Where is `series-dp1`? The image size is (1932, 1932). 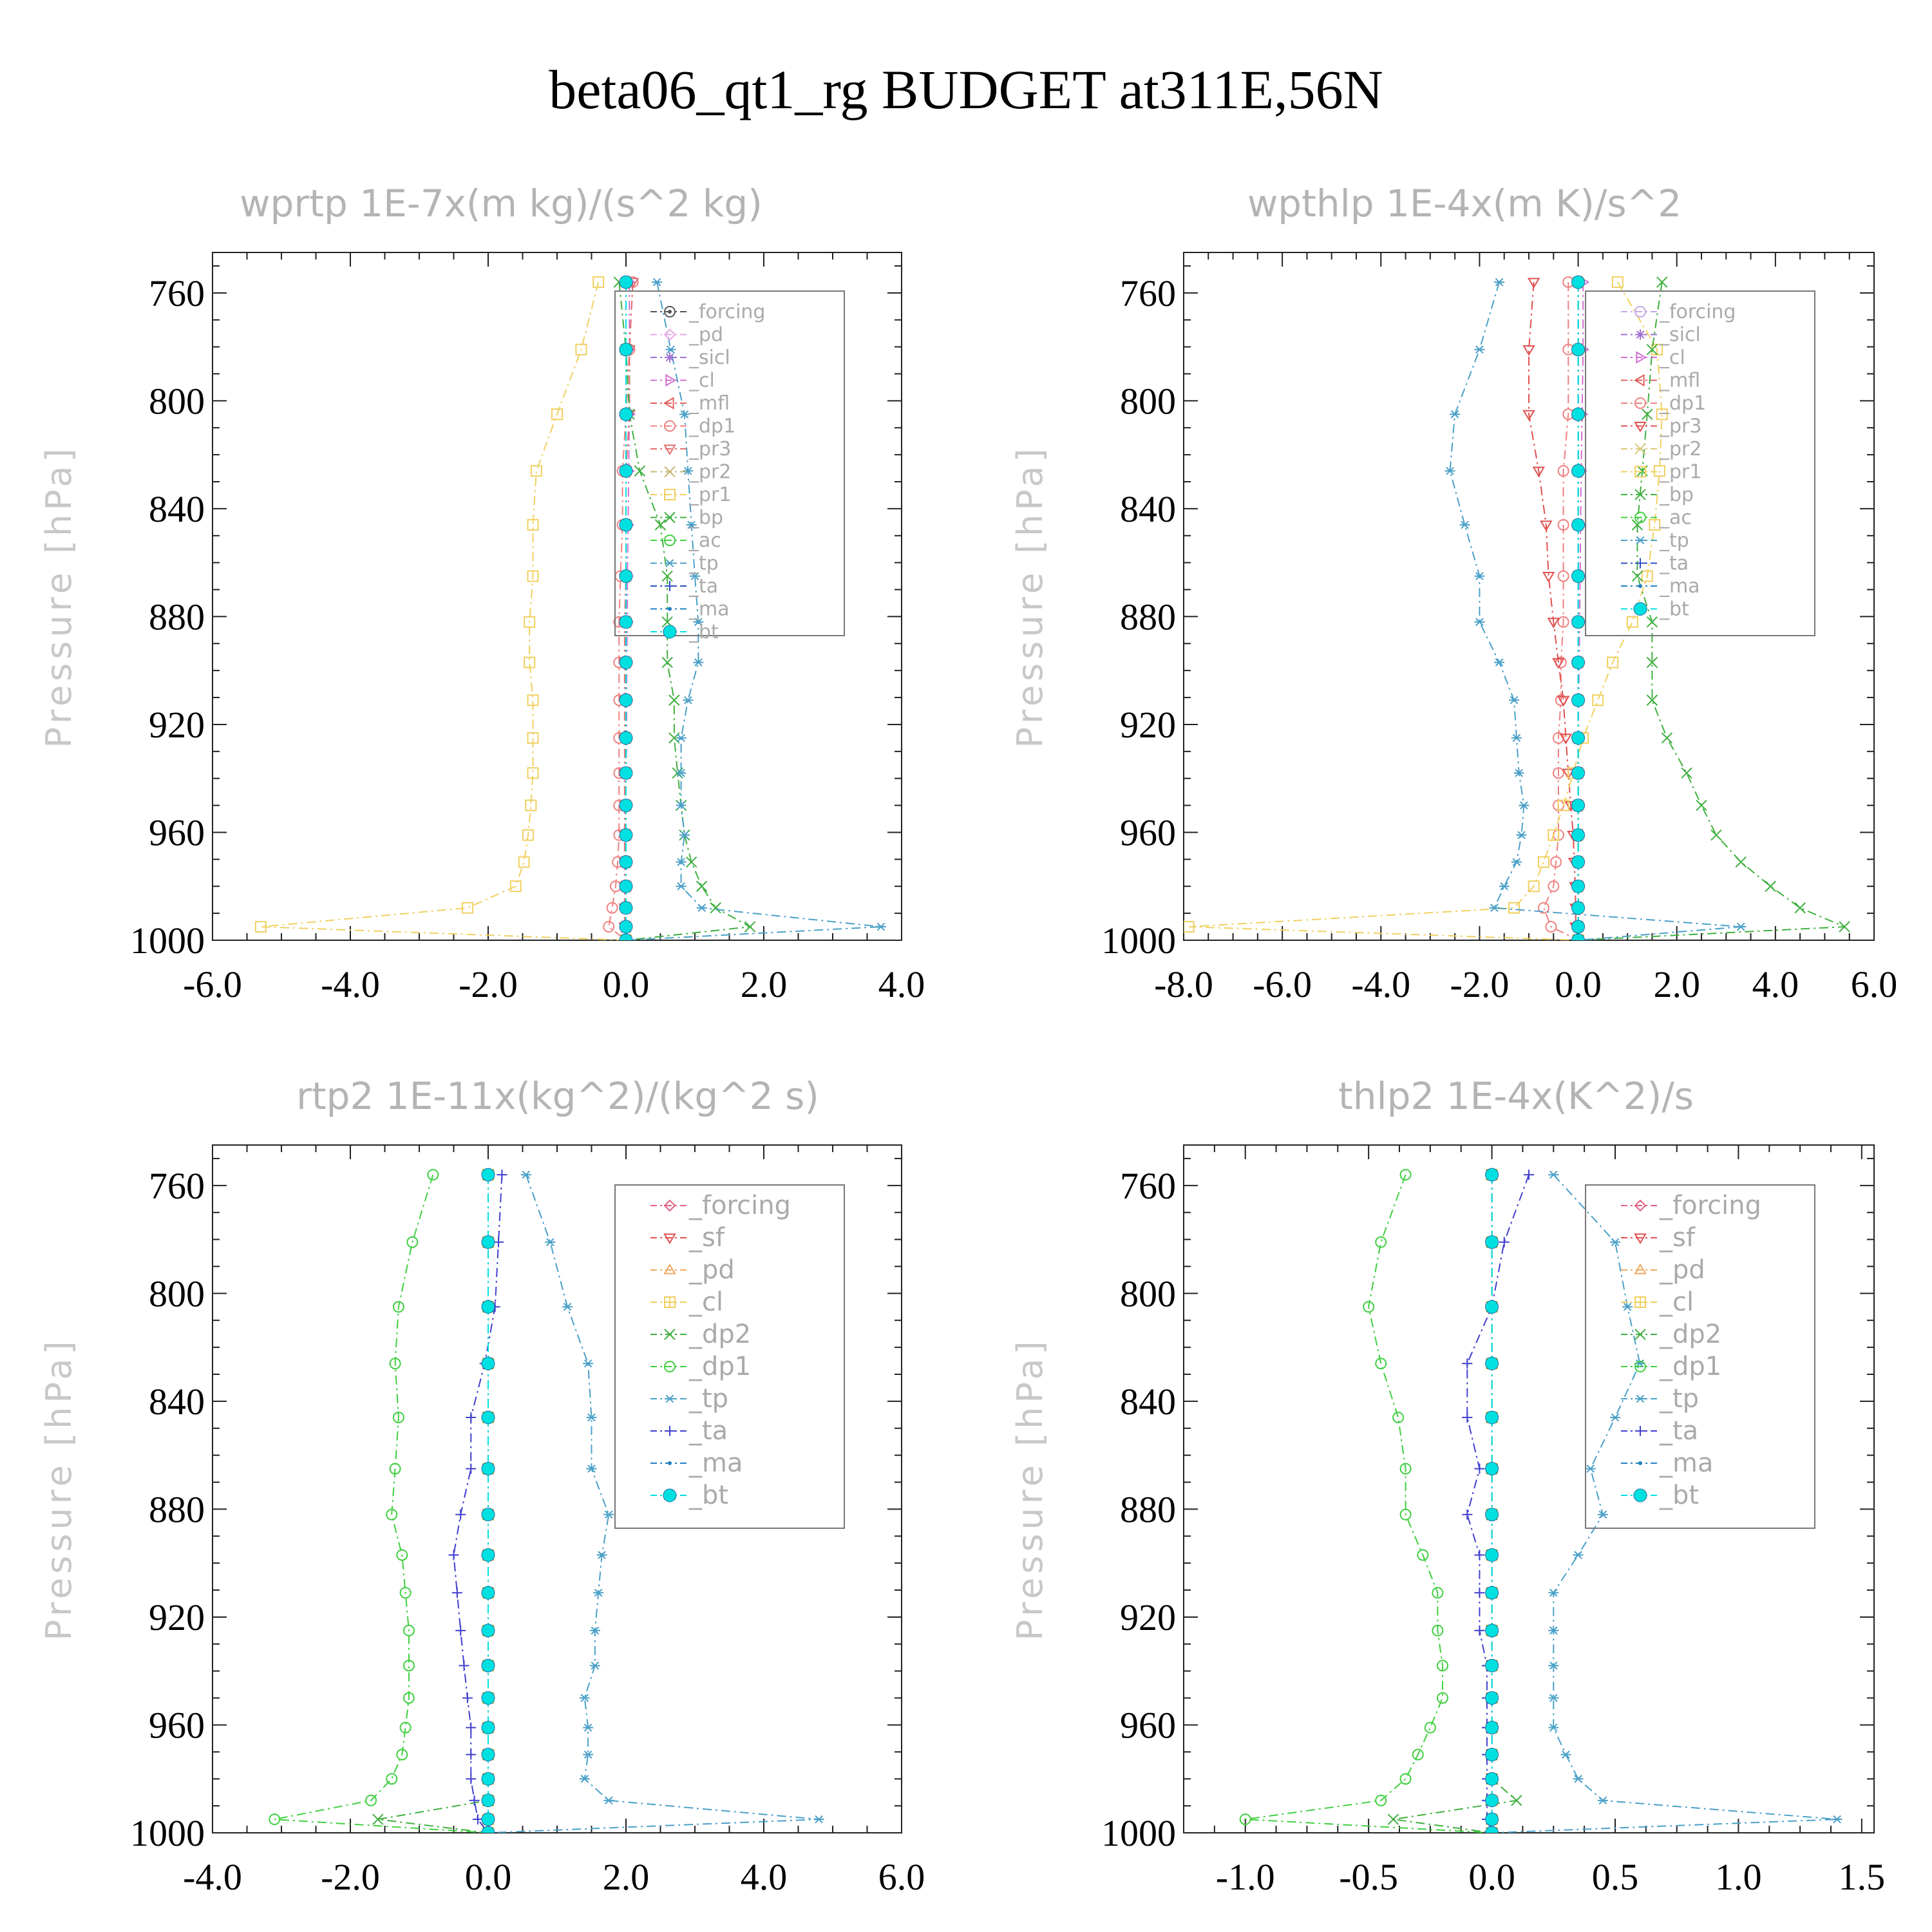
series-dp1 is located at coordinates (621, 608).